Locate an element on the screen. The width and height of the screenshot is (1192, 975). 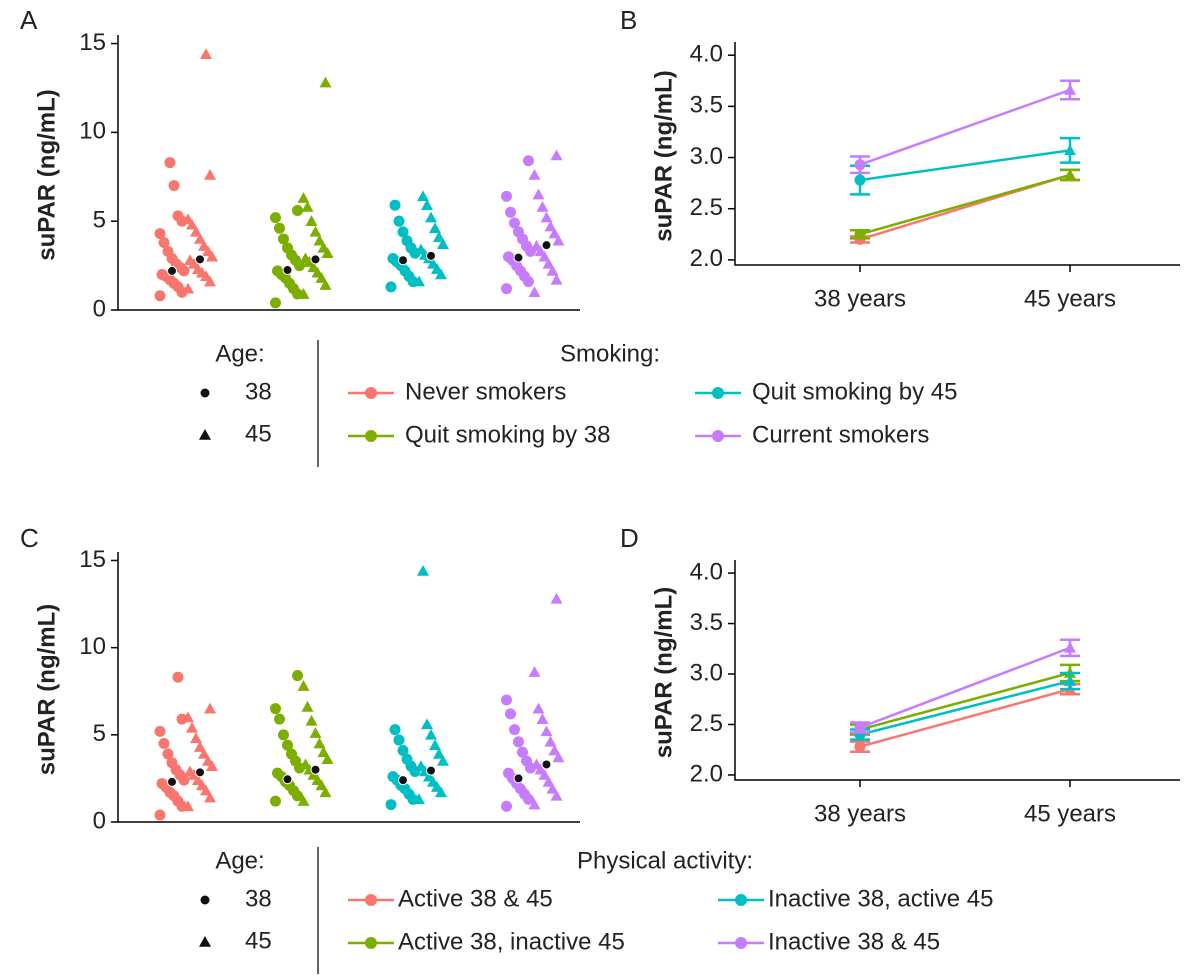
y-tick-label: 2.0 is located at coordinates (706, 773).